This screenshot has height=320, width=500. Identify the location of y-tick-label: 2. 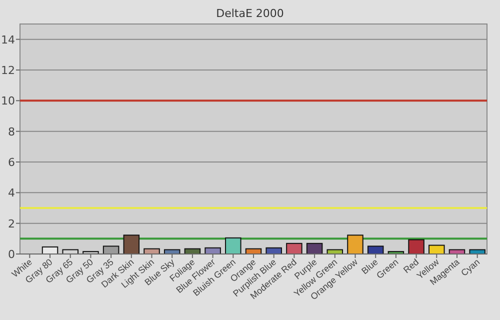
(11, 223).